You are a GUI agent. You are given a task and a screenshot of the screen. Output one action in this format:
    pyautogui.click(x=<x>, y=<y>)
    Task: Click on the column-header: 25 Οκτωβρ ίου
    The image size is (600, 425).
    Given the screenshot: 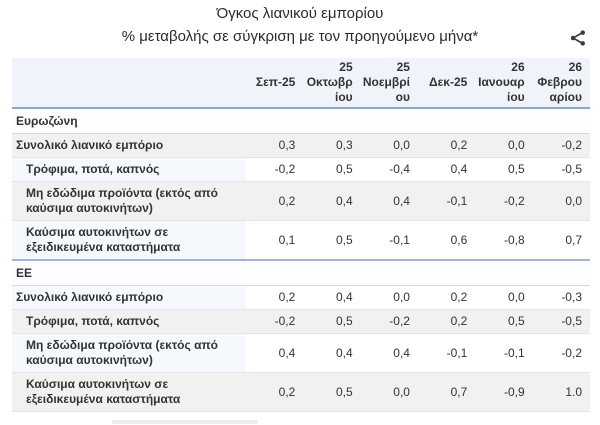 What is the action you would take?
    pyautogui.click(x=332, y=83)
    